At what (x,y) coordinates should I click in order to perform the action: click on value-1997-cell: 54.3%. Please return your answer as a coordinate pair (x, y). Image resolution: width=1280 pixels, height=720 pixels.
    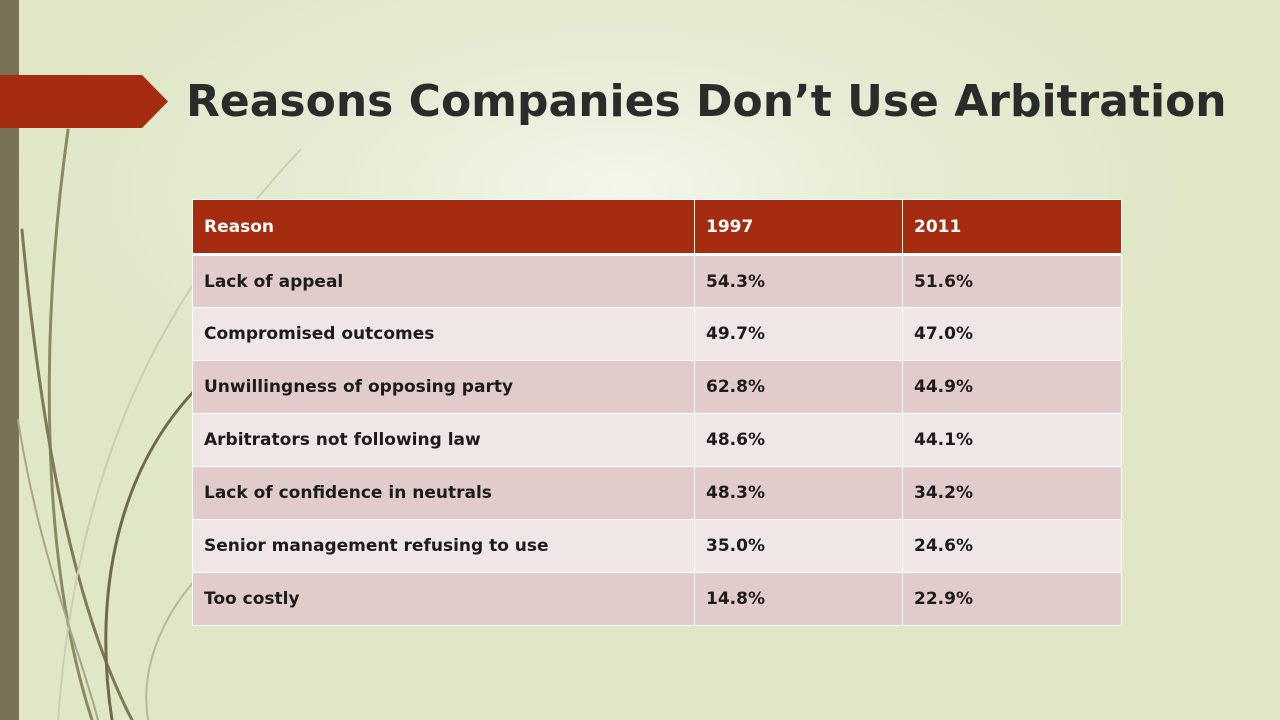
    Looking at the image, I should click on (798, 281).